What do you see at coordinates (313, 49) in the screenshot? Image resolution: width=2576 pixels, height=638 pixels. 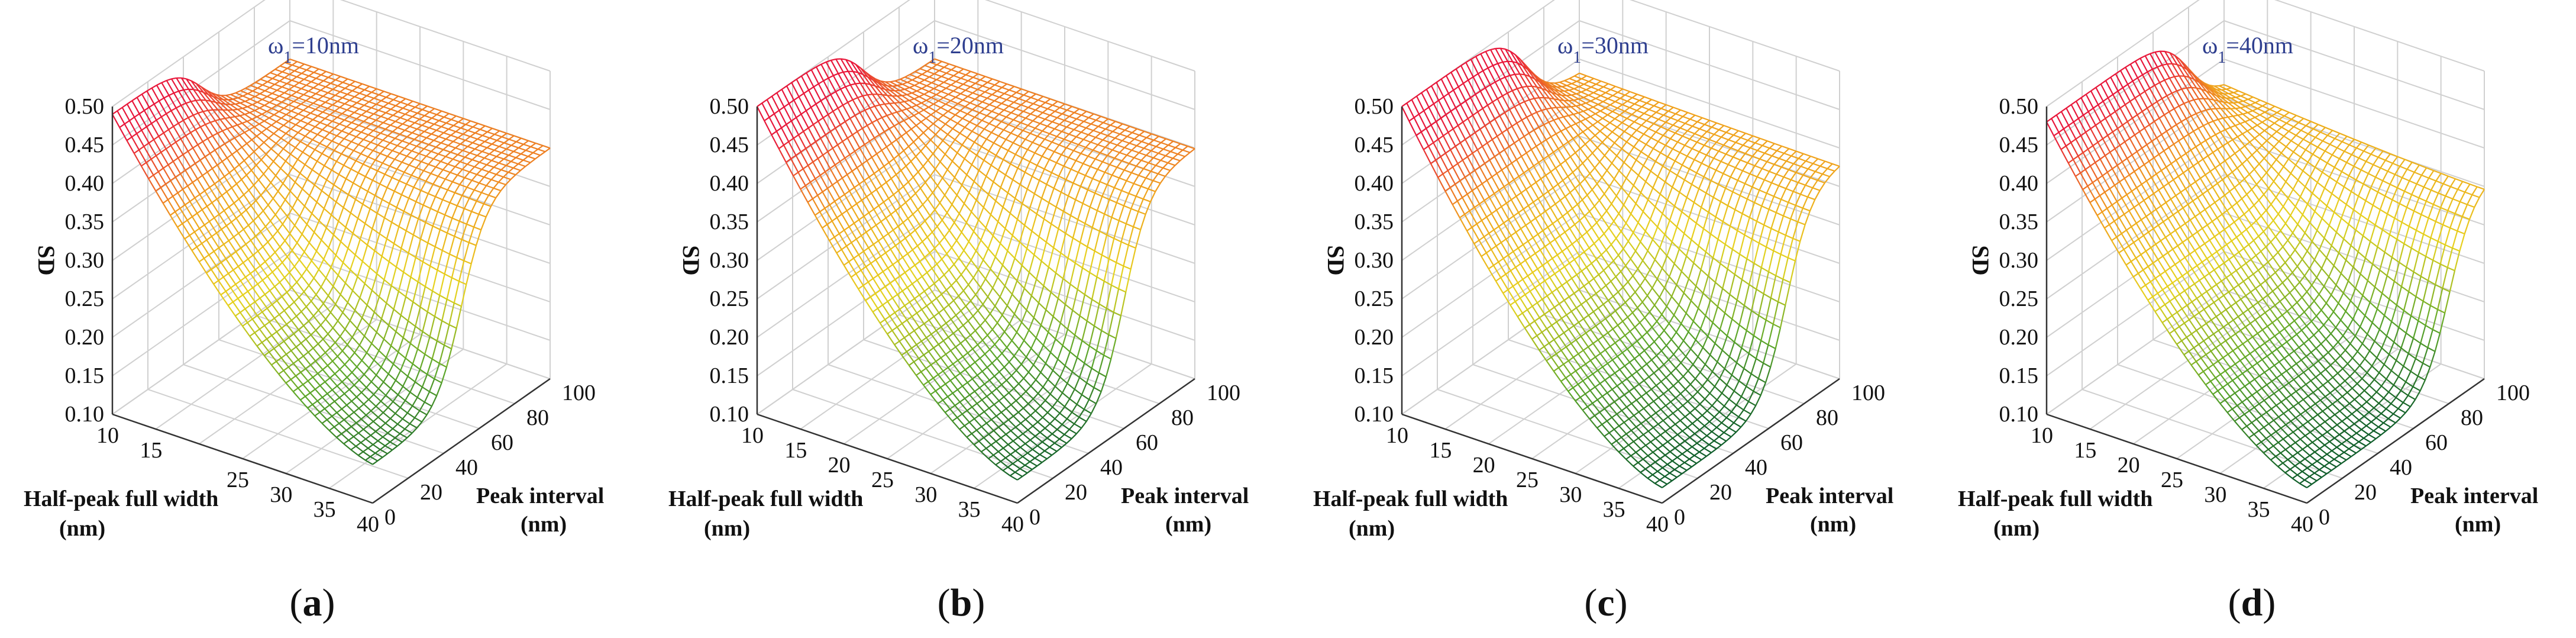 I see `chart-title: ω1=10nm` at bounding box center [313, 49].